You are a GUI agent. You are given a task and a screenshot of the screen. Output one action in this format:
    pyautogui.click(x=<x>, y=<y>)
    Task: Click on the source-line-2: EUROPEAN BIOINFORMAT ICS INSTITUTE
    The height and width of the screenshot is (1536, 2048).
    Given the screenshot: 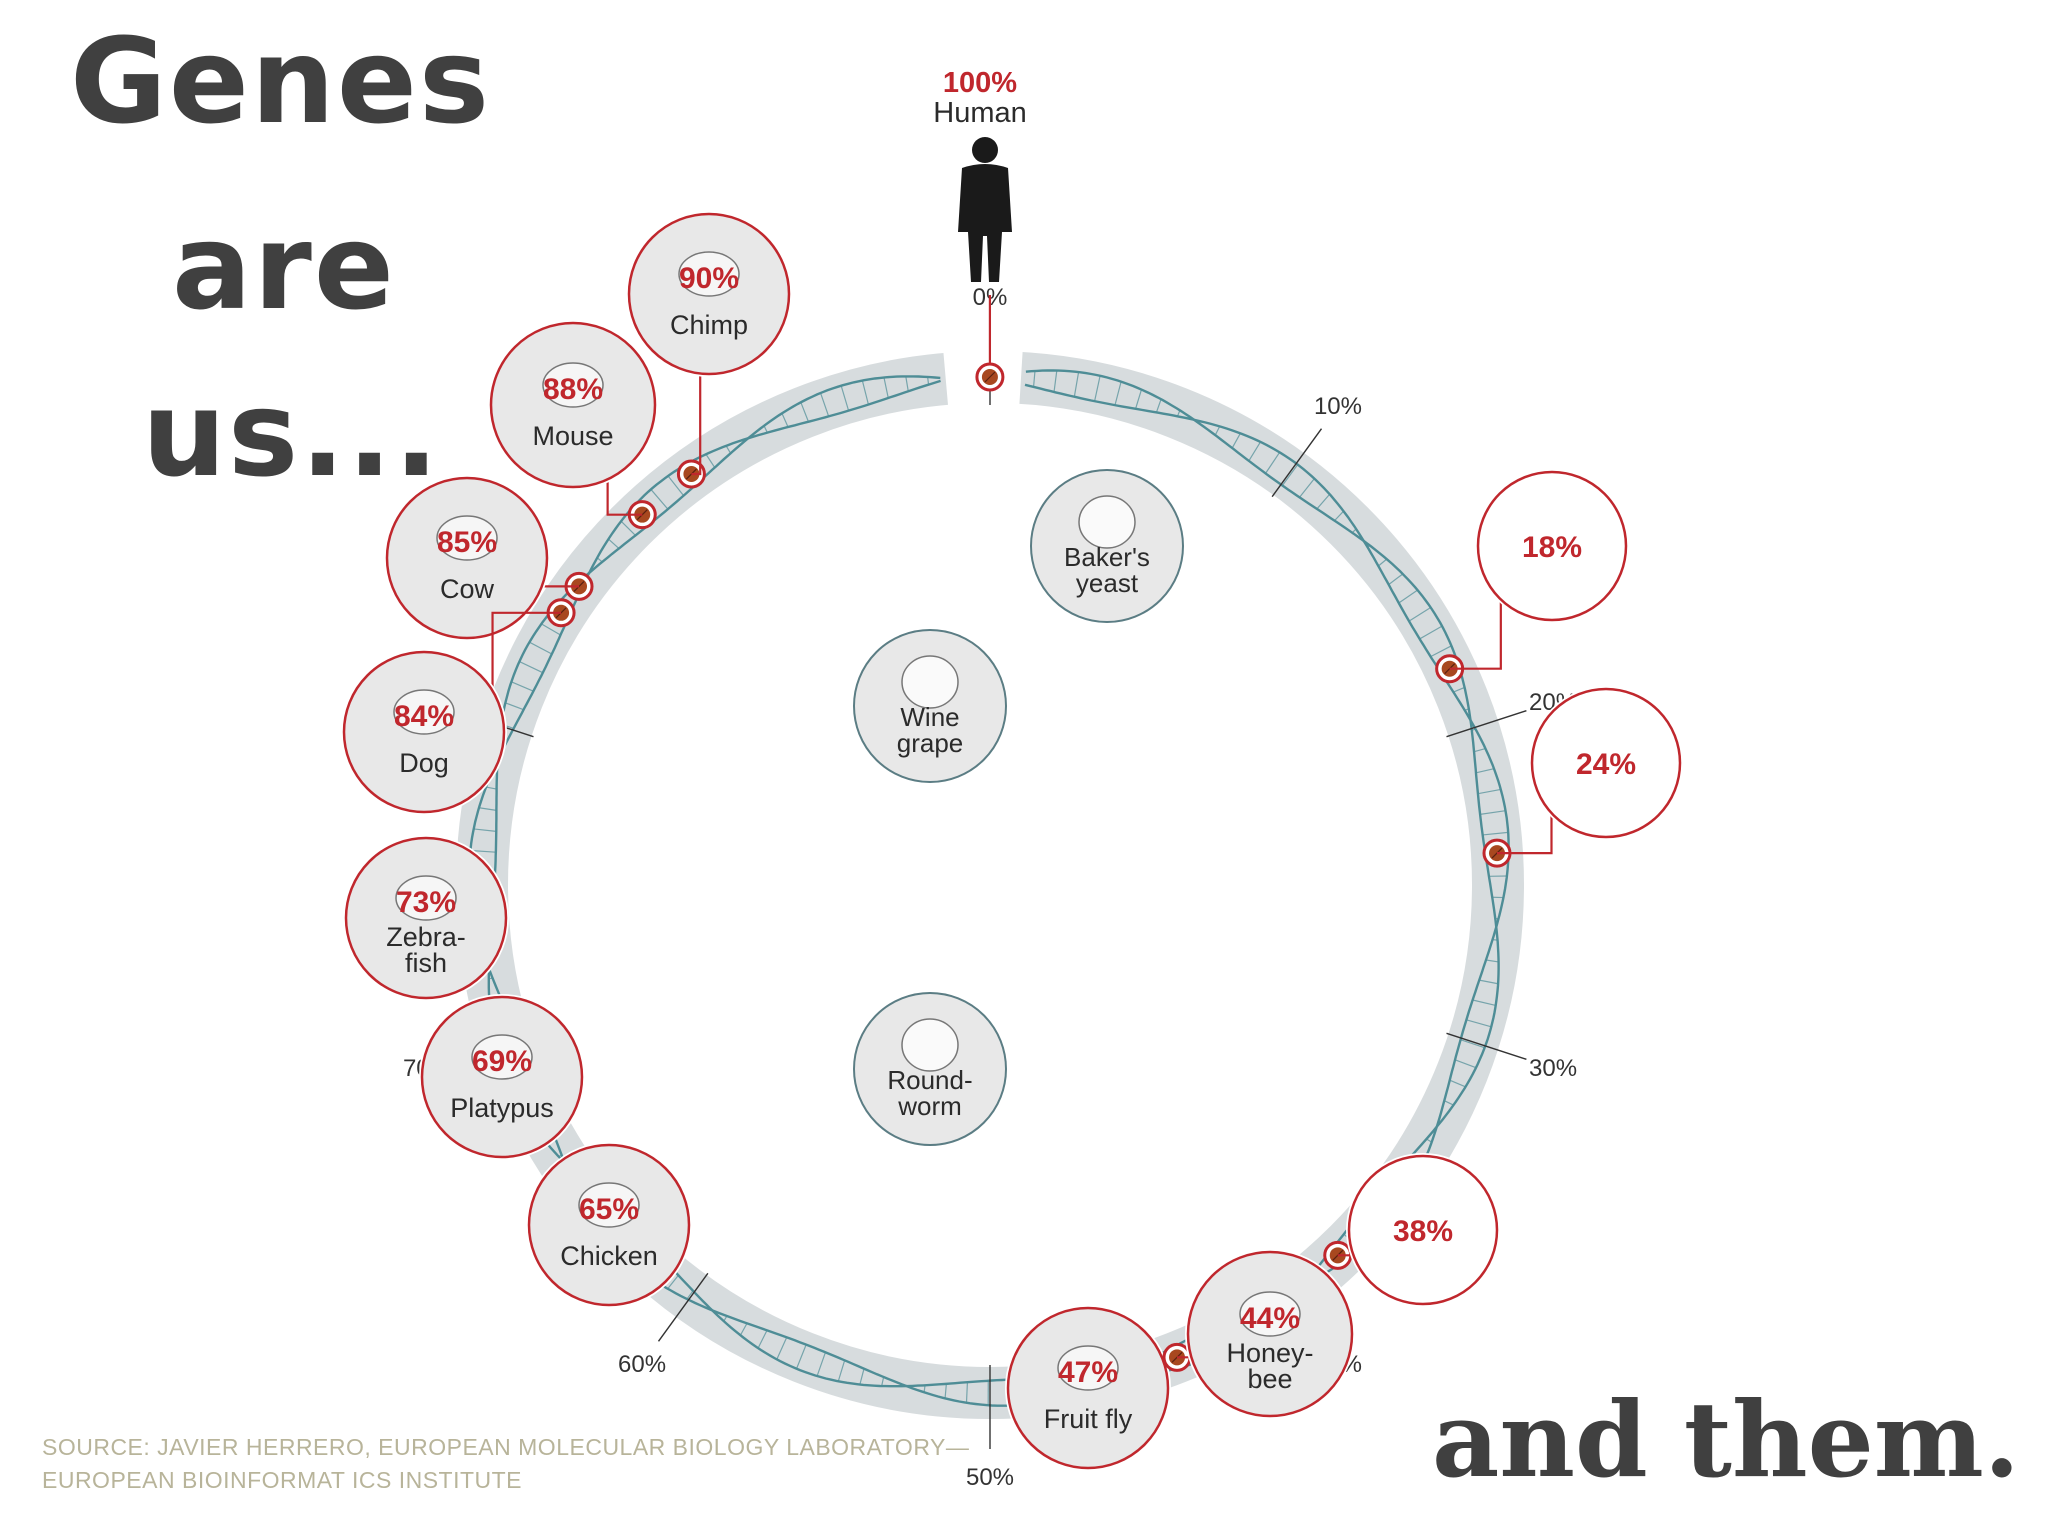 What is the action you would take?
    pyautogui.click(x=282, y=1480)
    